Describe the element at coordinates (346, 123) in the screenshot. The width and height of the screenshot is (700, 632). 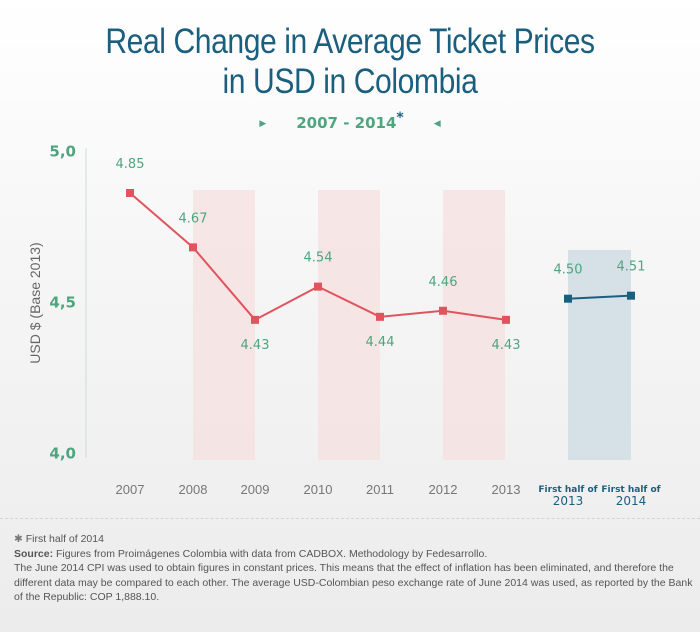
I see `subtitle-text: 2007 - 2014` at that location.